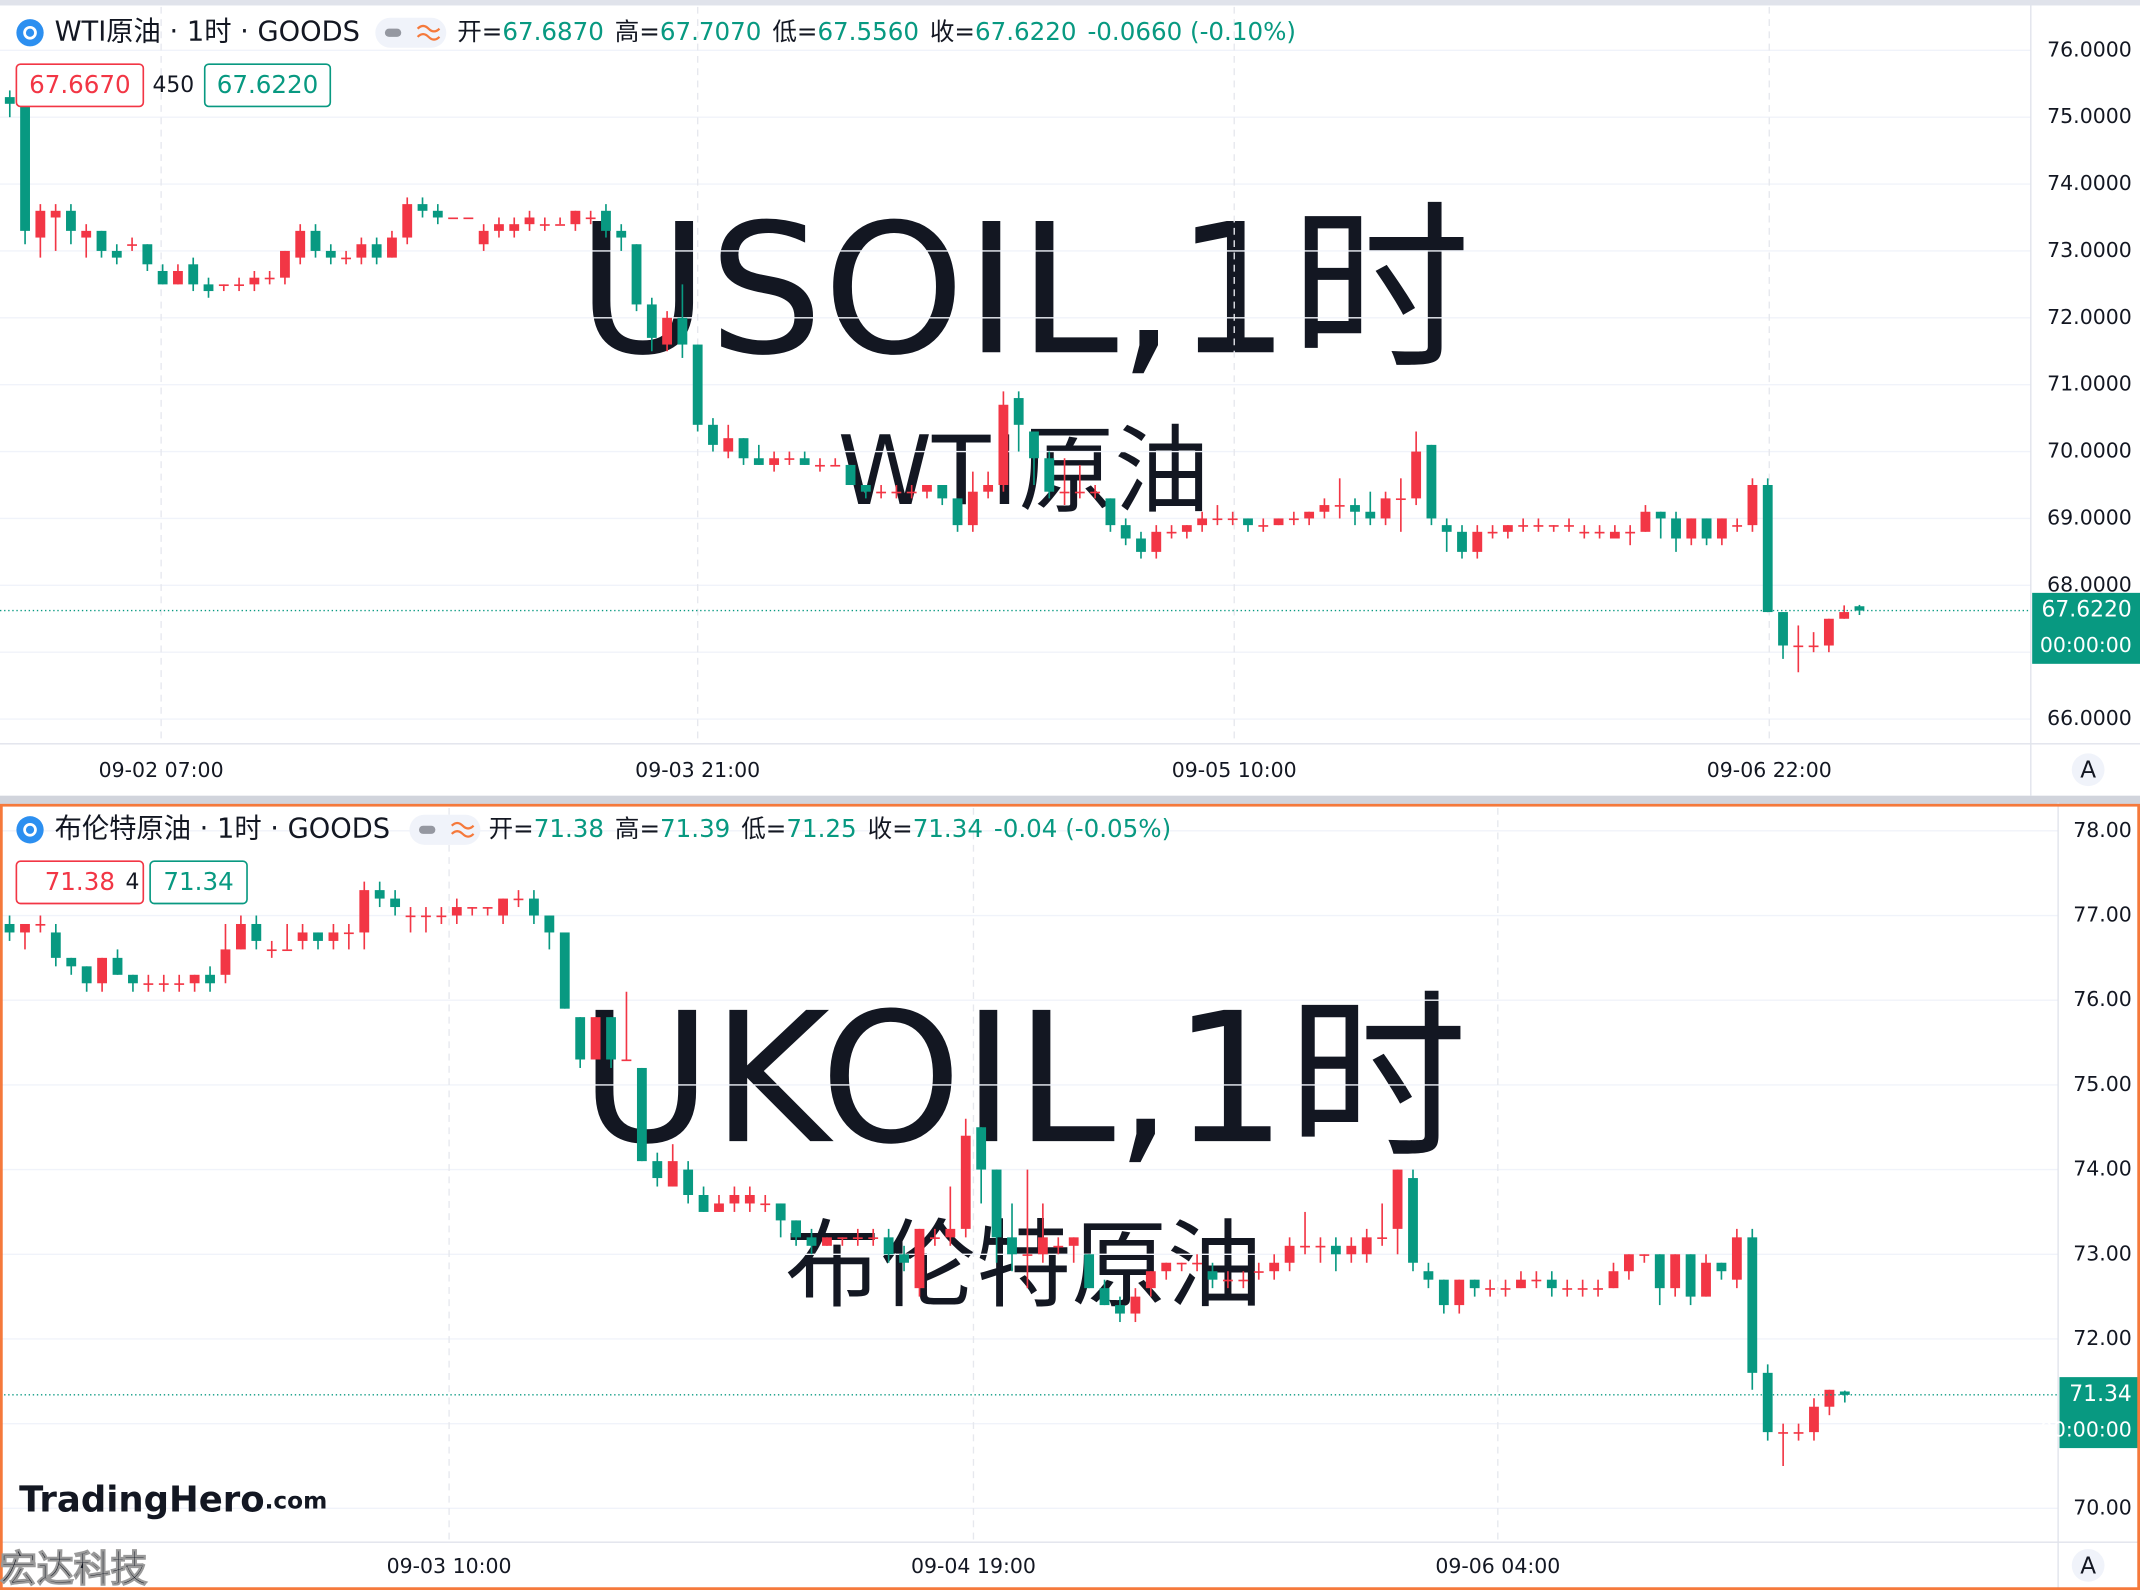 Image resolution: width=2140 pixels, height=1590 pixels. Describe the element at coordinates (952, 31) in the screenshot. I see `ohlc-label: 收=` at that location.